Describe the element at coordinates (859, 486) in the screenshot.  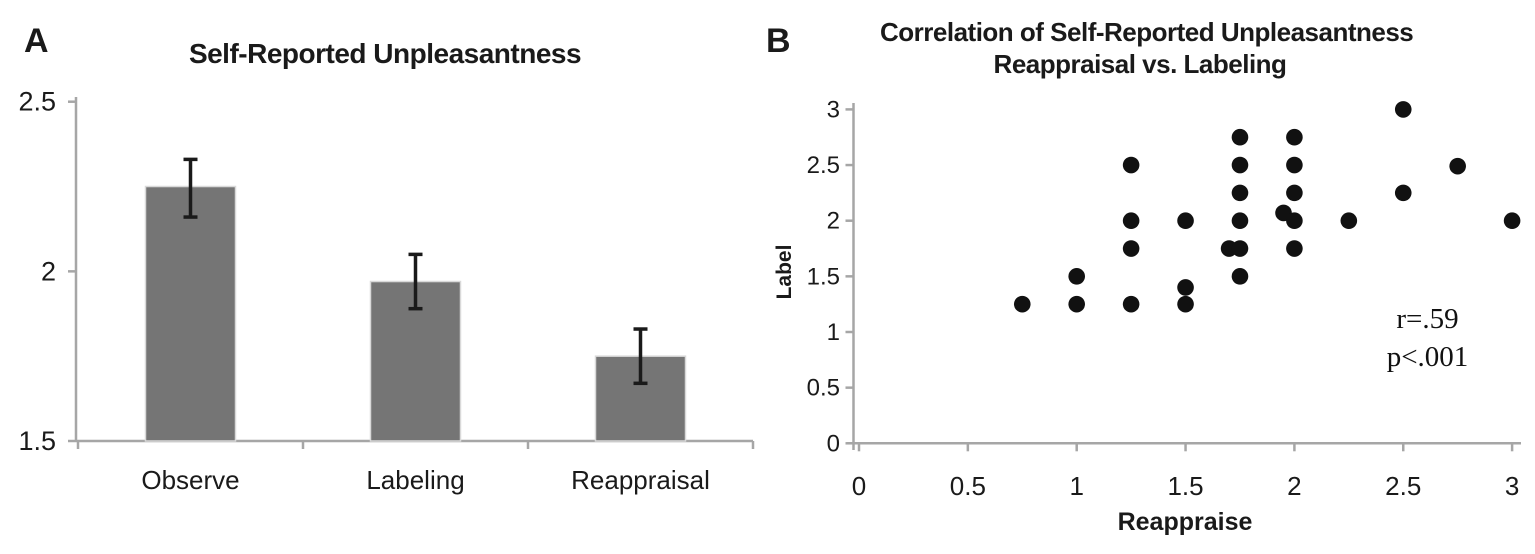
I see `panel-b-x-tick-label: 0` at that location.